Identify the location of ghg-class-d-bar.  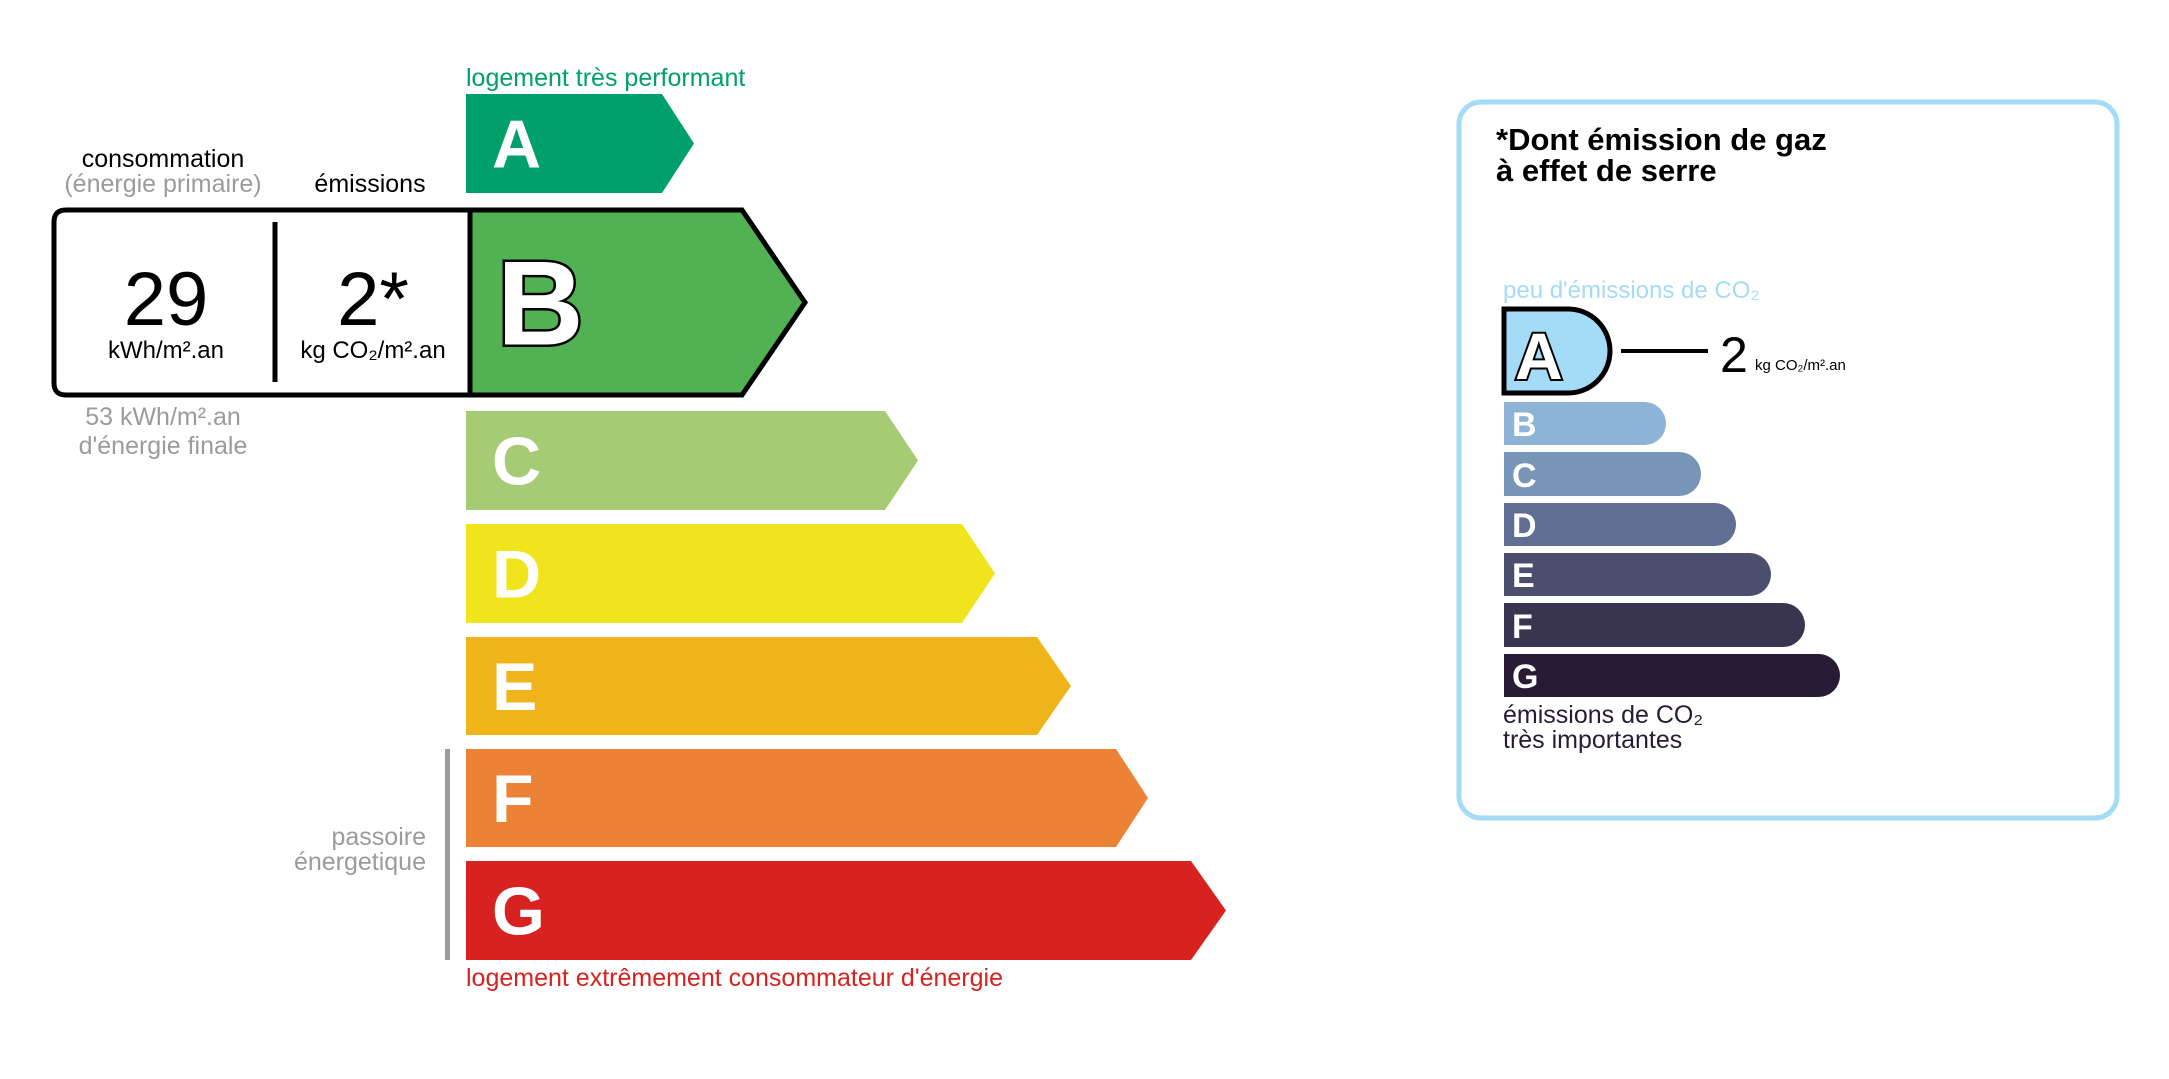
(1620, 524).